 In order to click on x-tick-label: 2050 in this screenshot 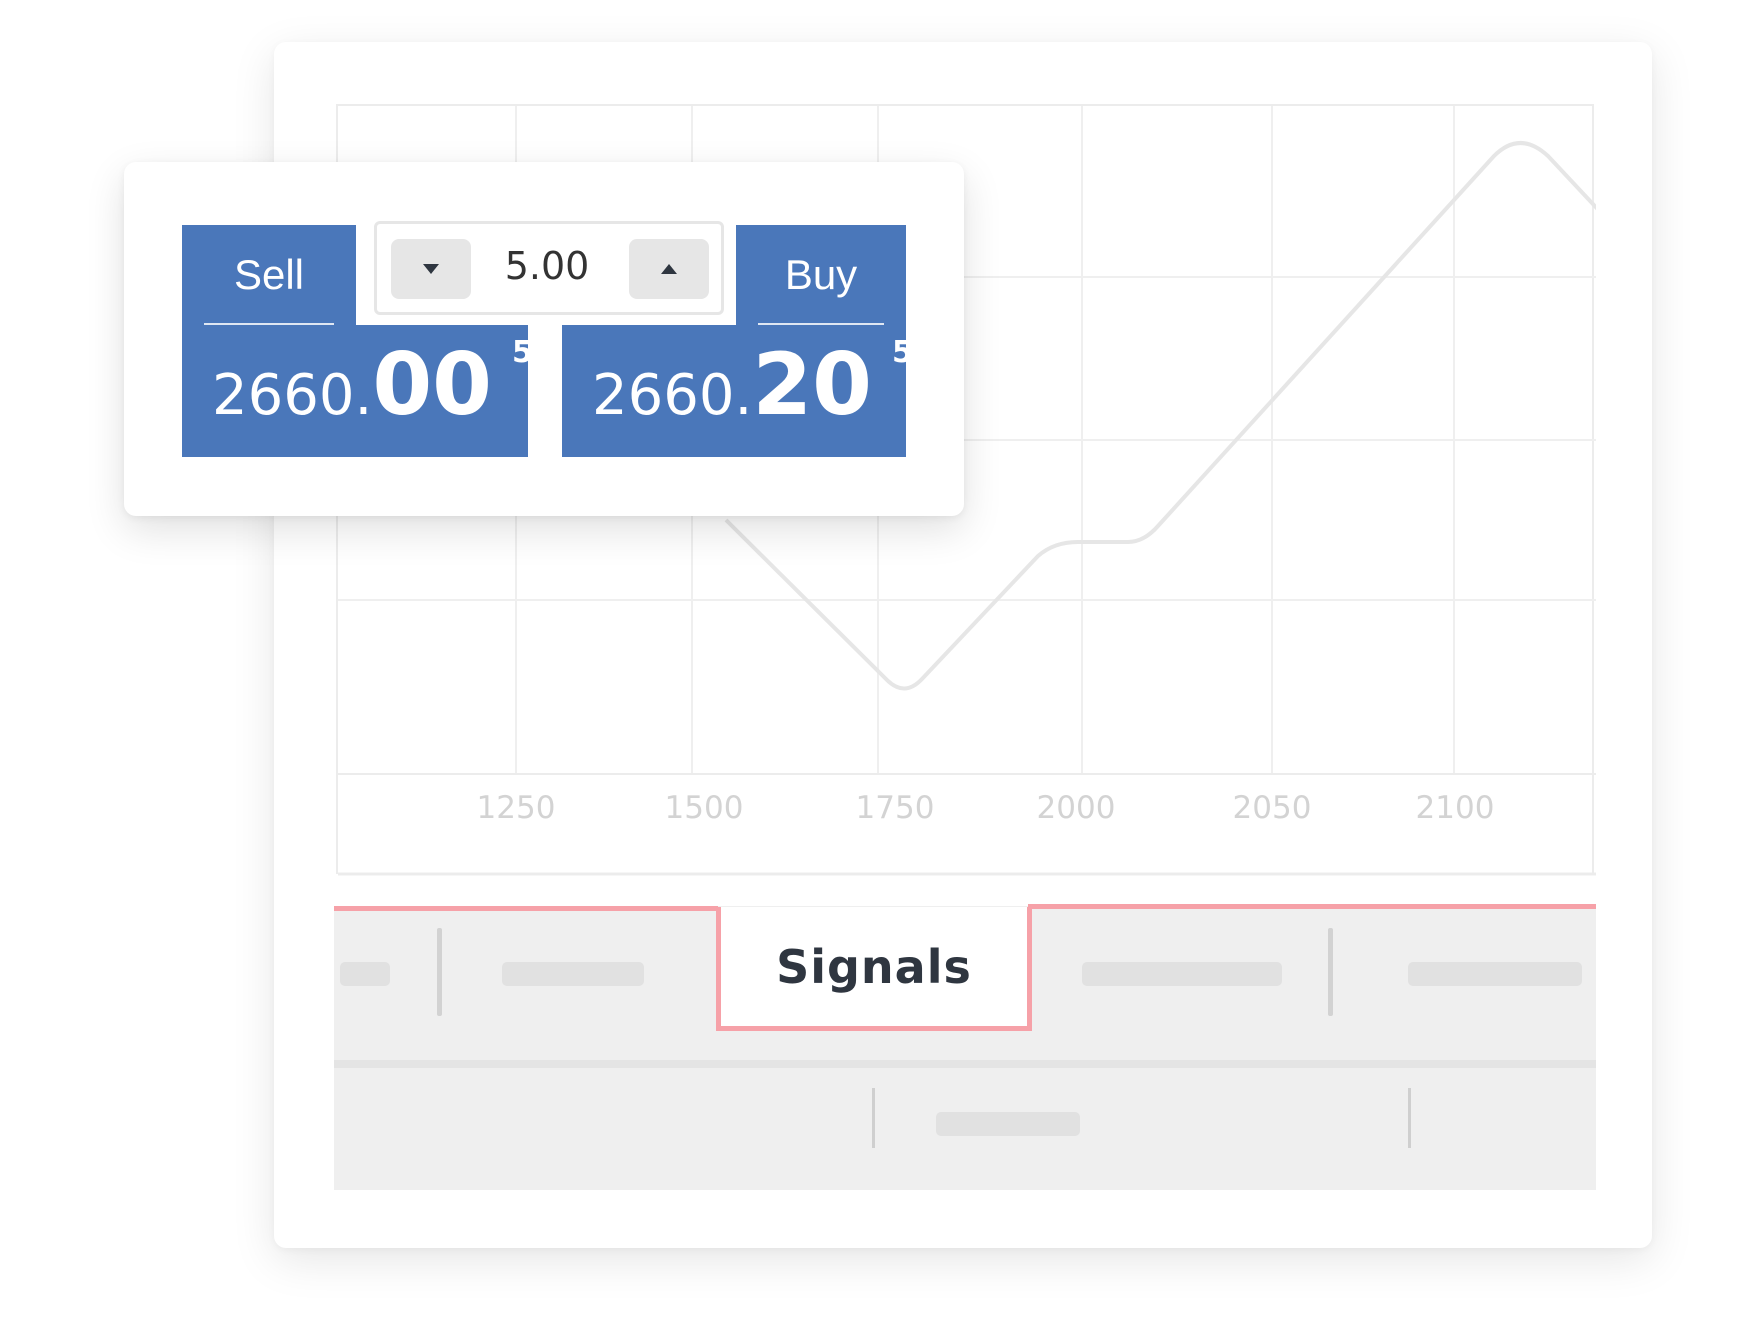, I will do `click(1272, 808)`.